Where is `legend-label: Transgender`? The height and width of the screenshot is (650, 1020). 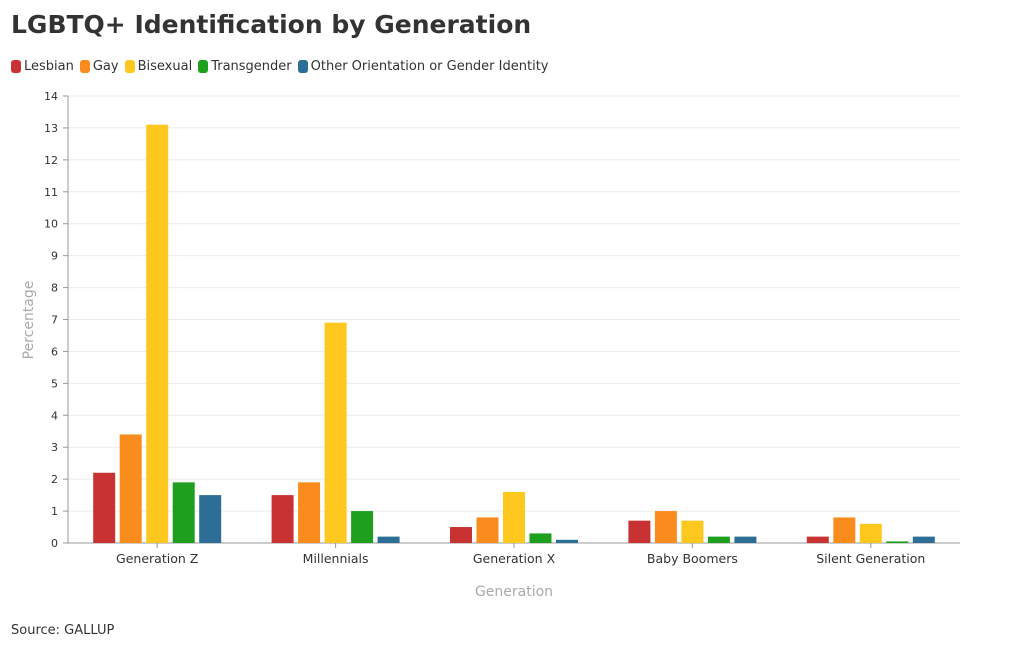
legend-label: Transgender is located at coordinates (251, 66).